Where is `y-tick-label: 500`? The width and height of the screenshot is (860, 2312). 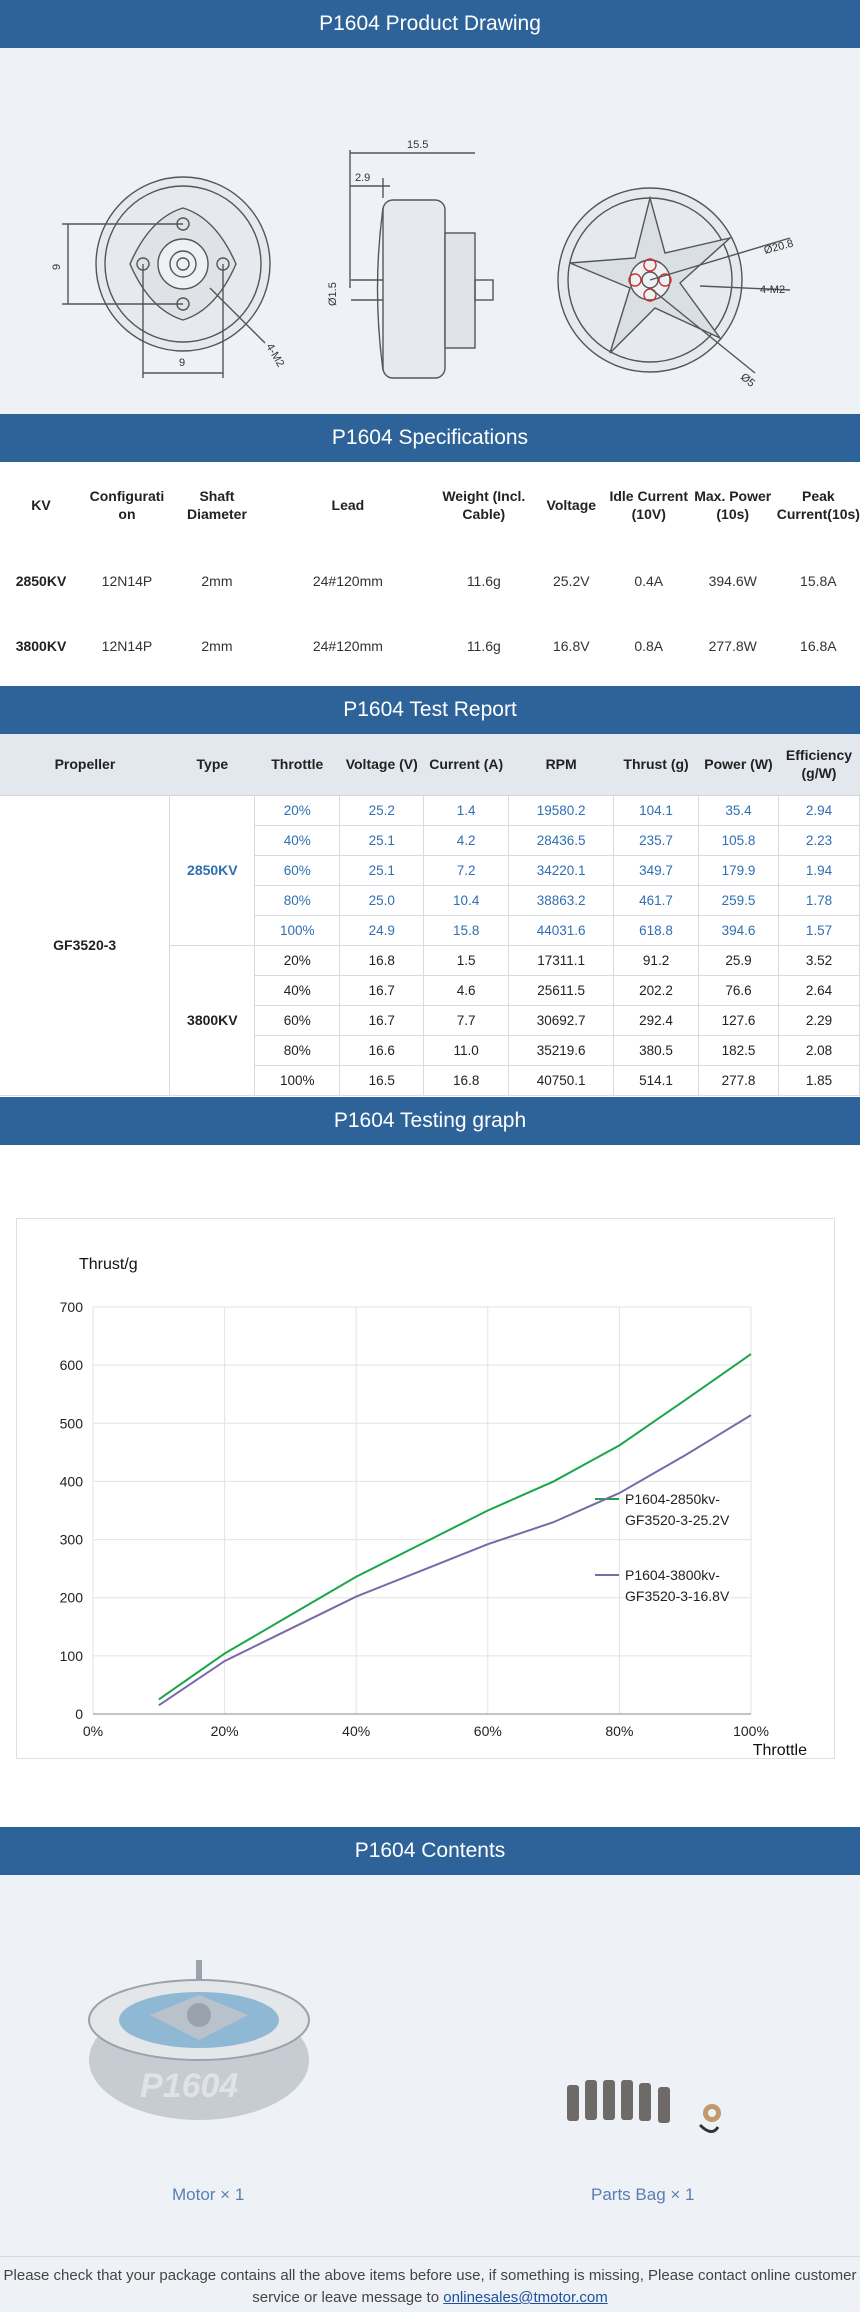 y-tick-label: 500 is located at coordinates (72, 1423).